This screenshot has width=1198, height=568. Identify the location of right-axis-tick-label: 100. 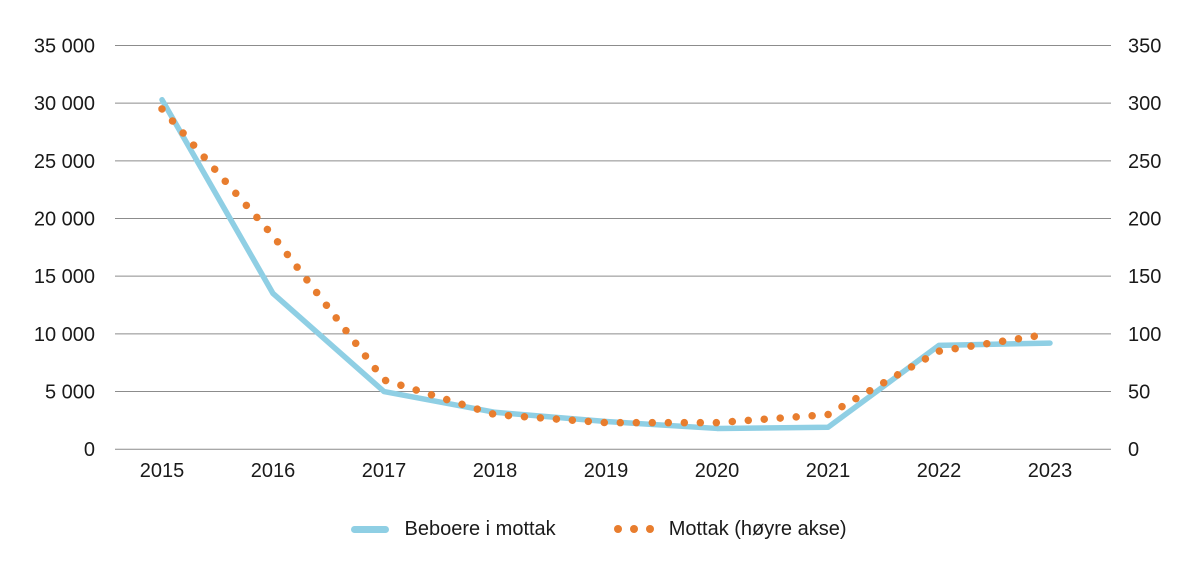
(1144, 335).